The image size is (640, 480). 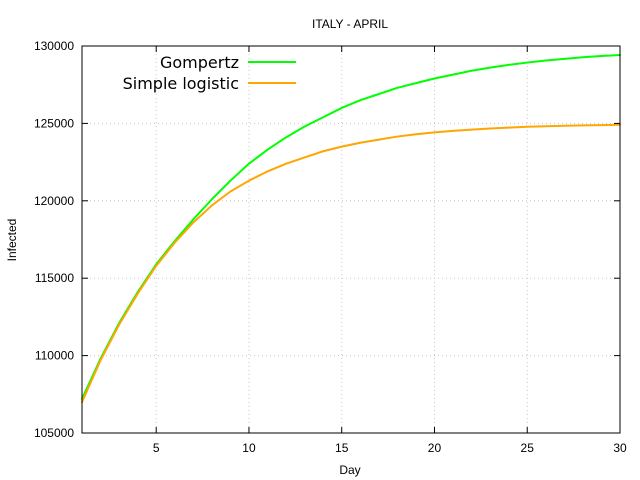 What do you see at coordinates (350, 24) in the screenshot?
I see `chart-title: ITALY - APRIL` at bounding box center [350, 24].